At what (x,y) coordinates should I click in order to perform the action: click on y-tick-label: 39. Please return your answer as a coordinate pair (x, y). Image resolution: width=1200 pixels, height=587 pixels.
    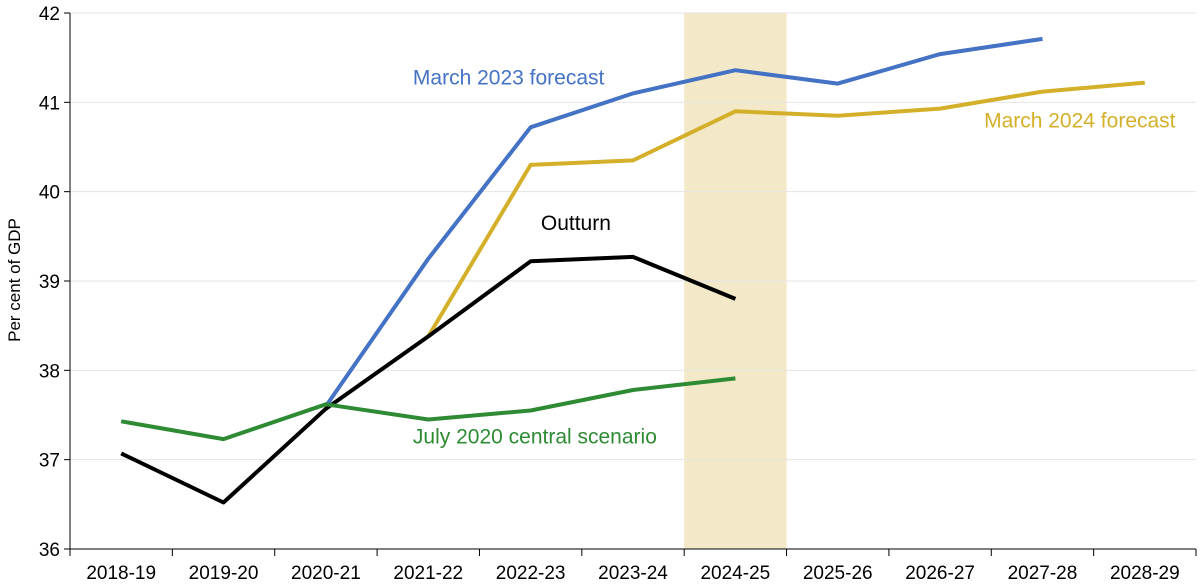
    Looking at the image, I should click on (49, 282).